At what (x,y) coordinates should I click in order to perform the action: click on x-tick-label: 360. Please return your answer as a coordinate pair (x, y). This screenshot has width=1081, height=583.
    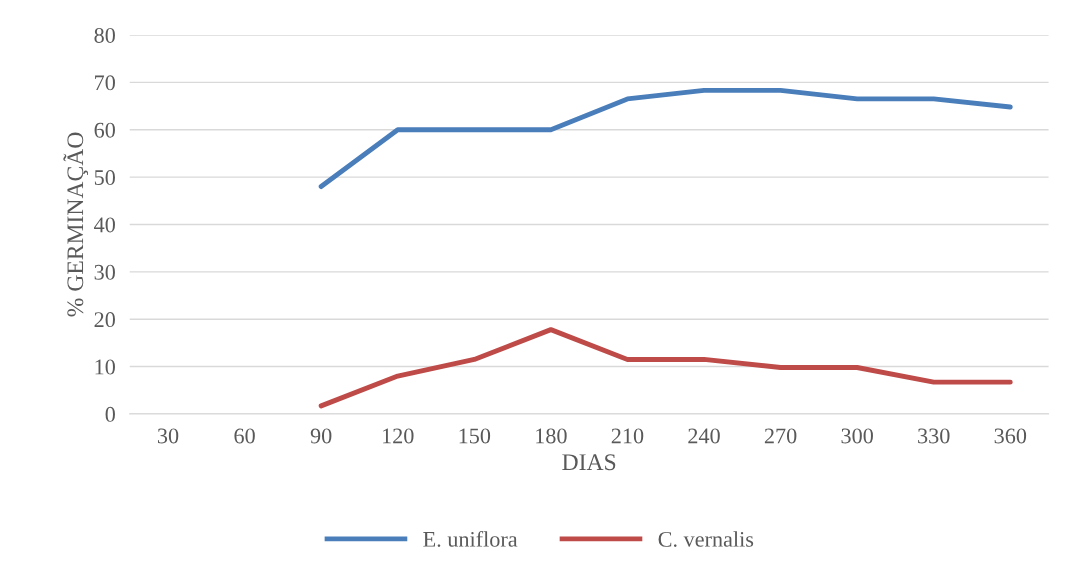
    Looking at the image, I should click on (1010, 436).